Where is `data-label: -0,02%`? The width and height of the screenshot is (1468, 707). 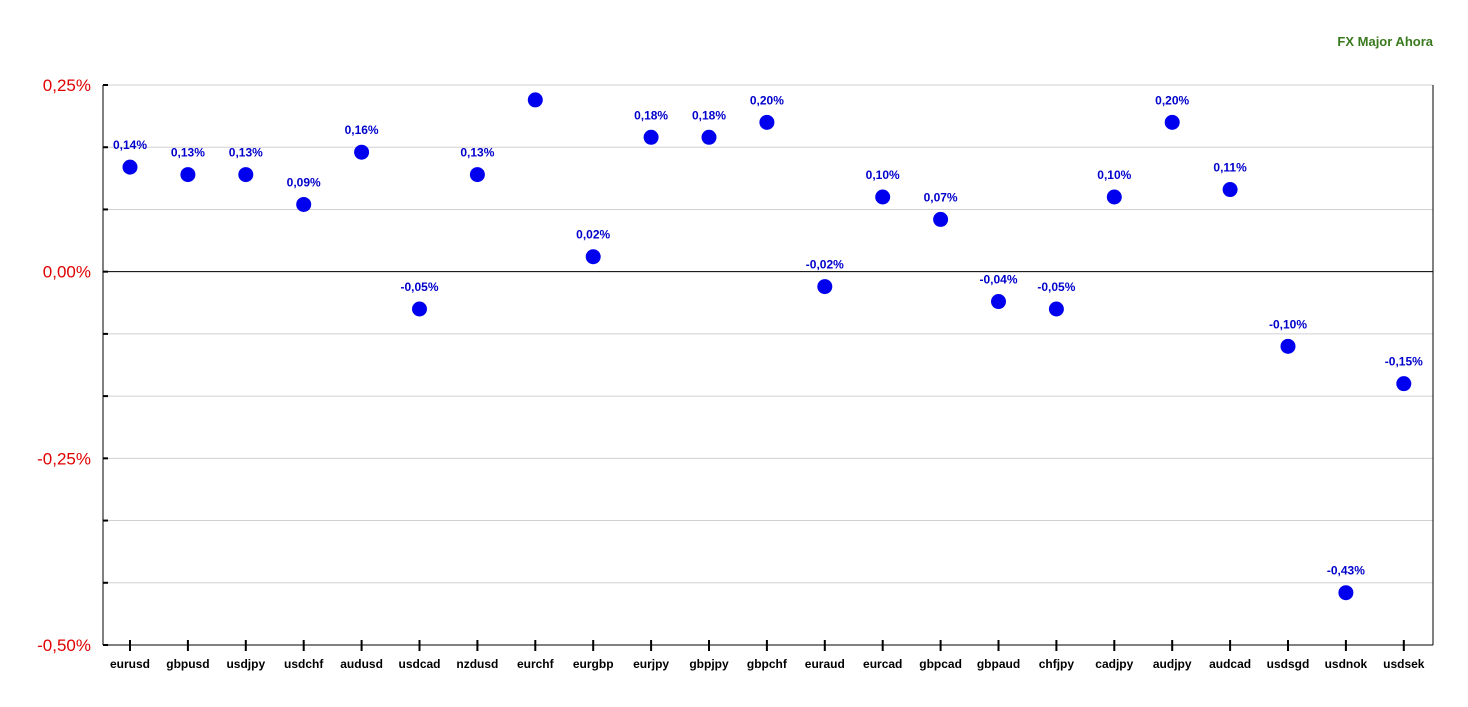 data-label: -0,02% is located at coordinates (825, 265).